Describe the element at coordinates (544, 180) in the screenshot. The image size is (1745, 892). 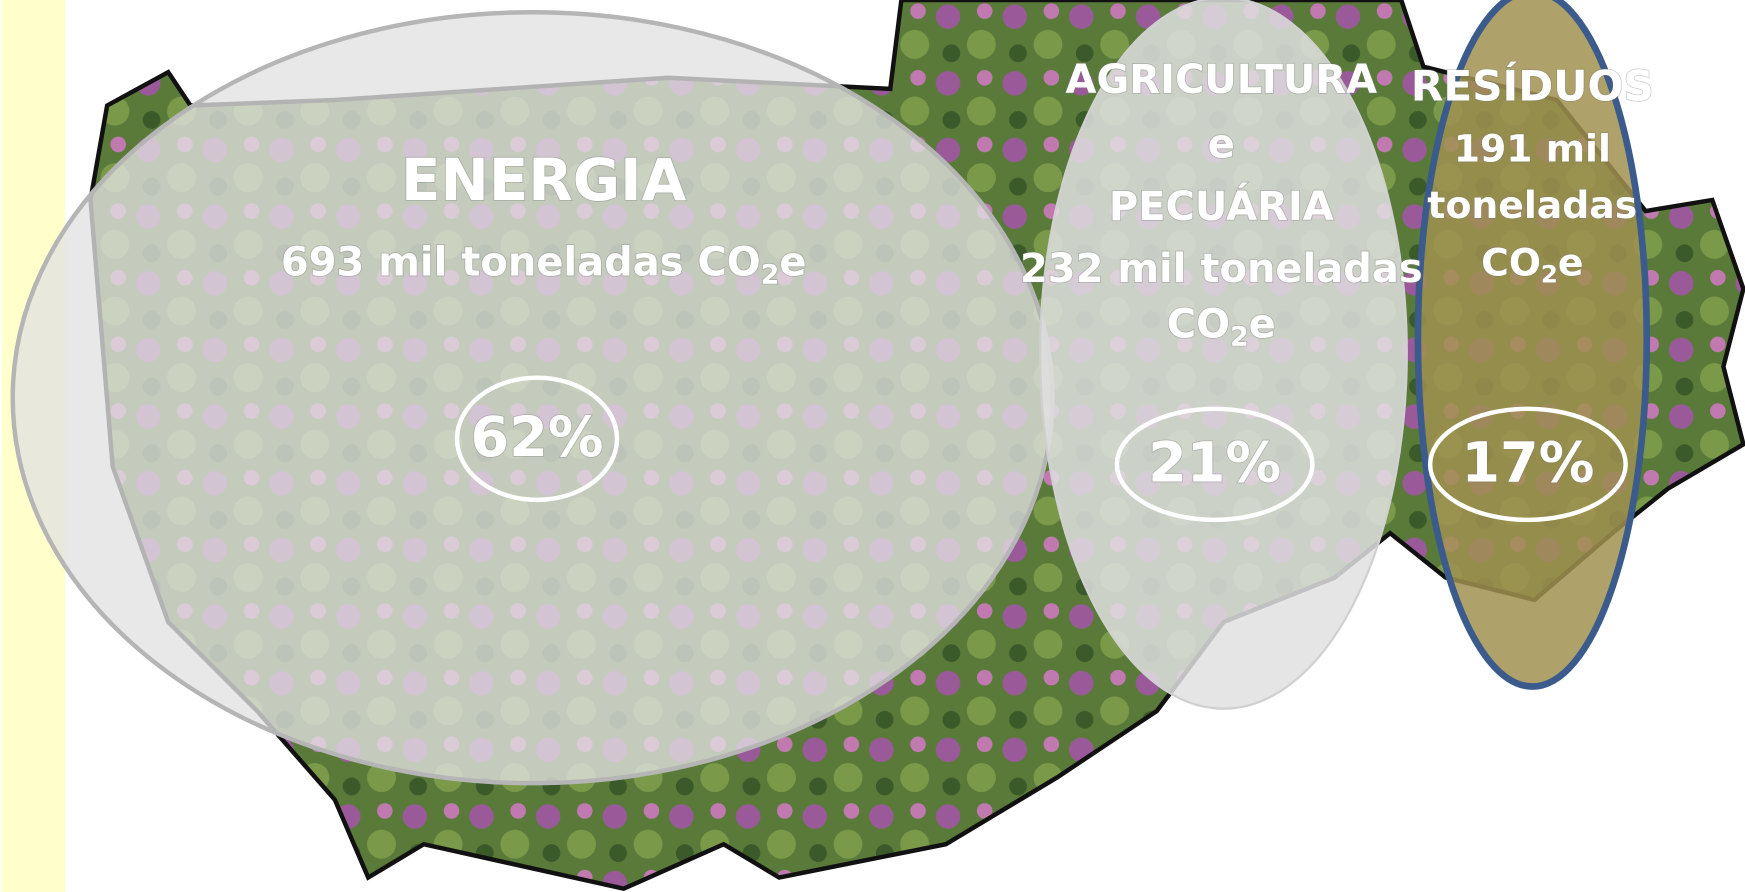
I see `sector-name: ENERGIA` at that location.